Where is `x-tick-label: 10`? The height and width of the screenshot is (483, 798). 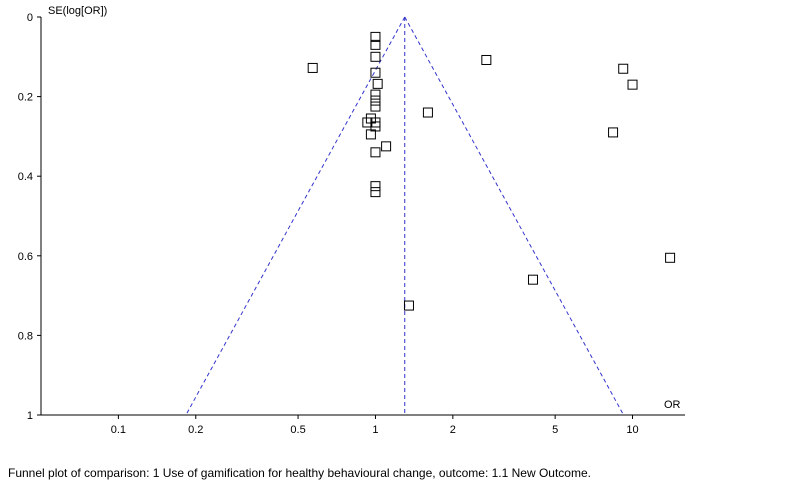
x-tick-label: 10 is located at coordinates (632, 430).